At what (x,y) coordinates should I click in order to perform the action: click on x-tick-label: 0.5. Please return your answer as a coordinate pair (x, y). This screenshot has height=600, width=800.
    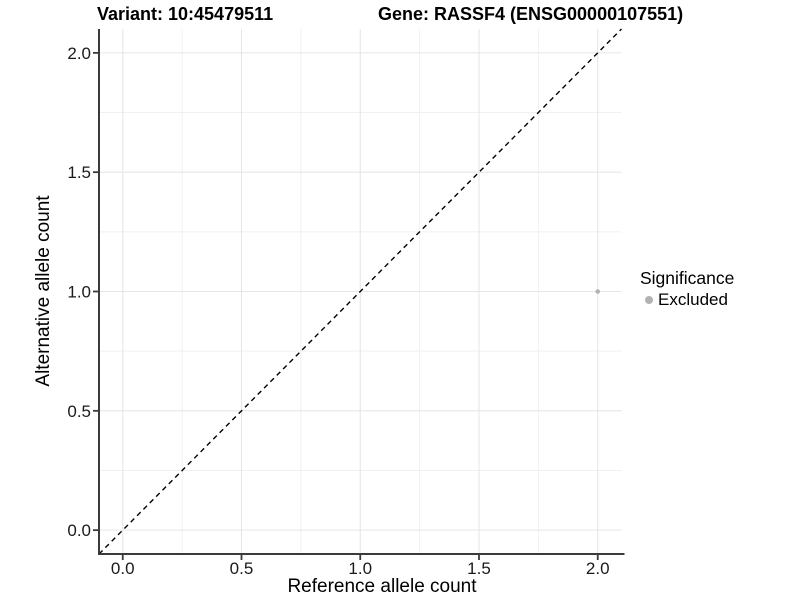
    Looking at the image, I should click on (242, 568).